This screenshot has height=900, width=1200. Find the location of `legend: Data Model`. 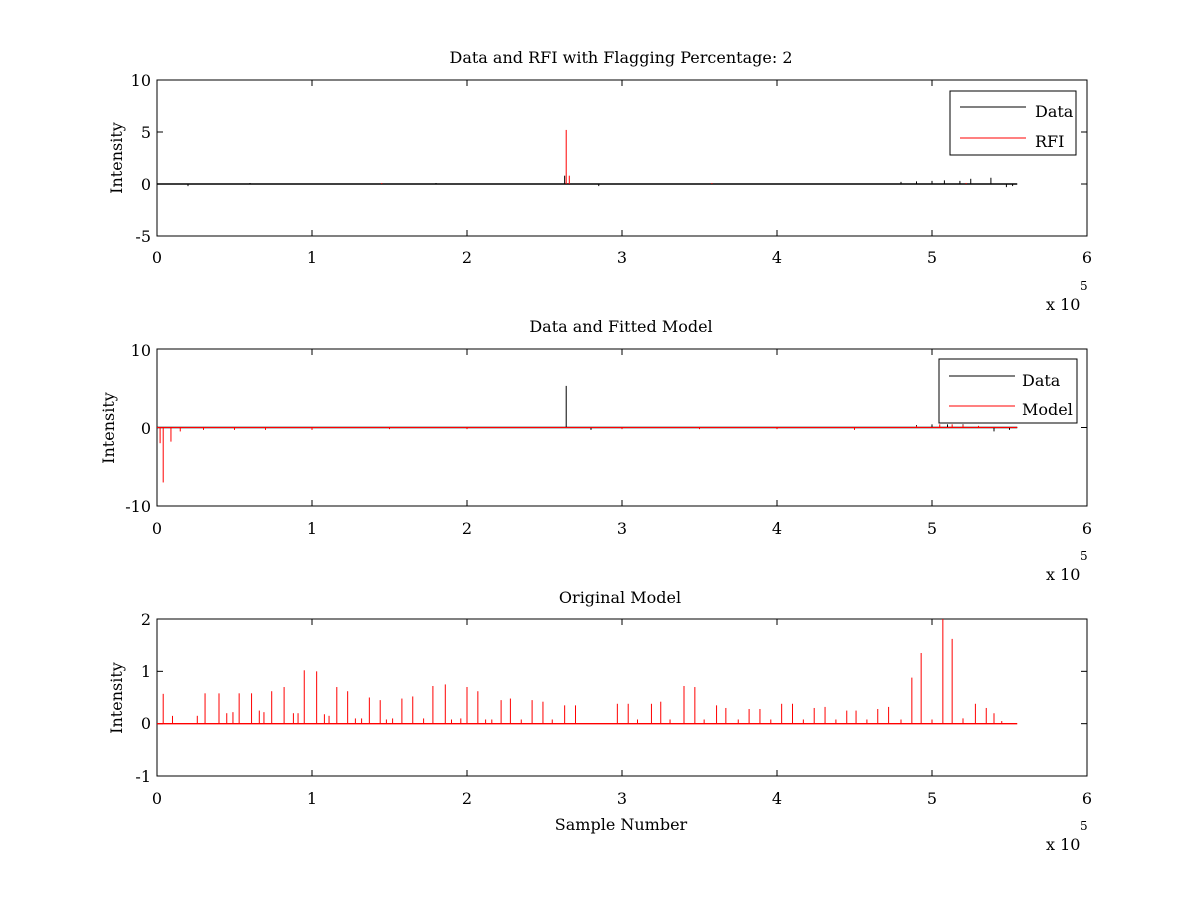

legend: Data Model is located at coordinates (1008, 391).